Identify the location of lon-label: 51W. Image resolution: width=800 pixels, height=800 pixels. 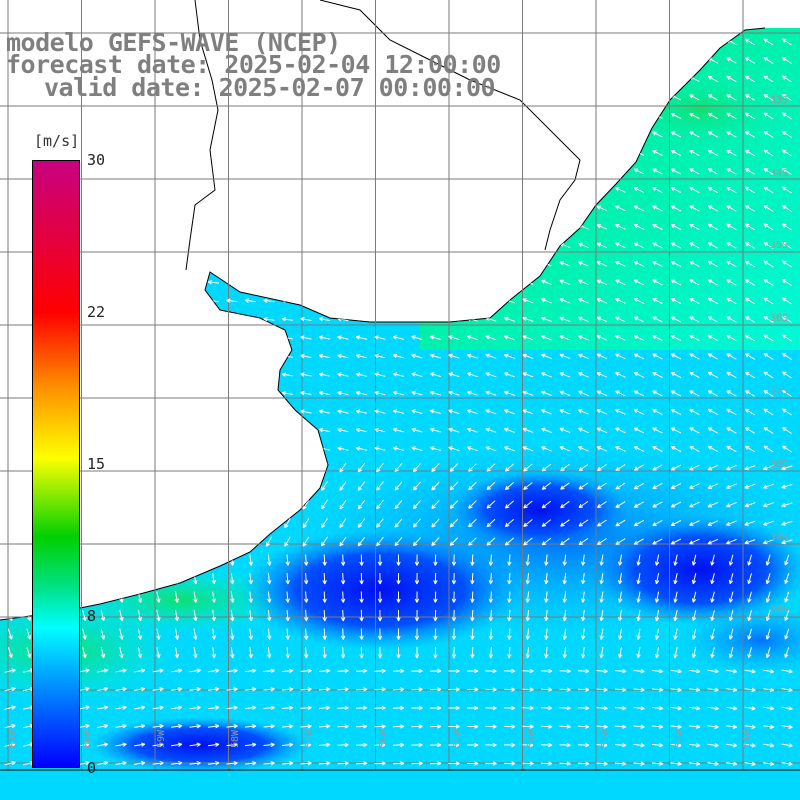
(747, 738).